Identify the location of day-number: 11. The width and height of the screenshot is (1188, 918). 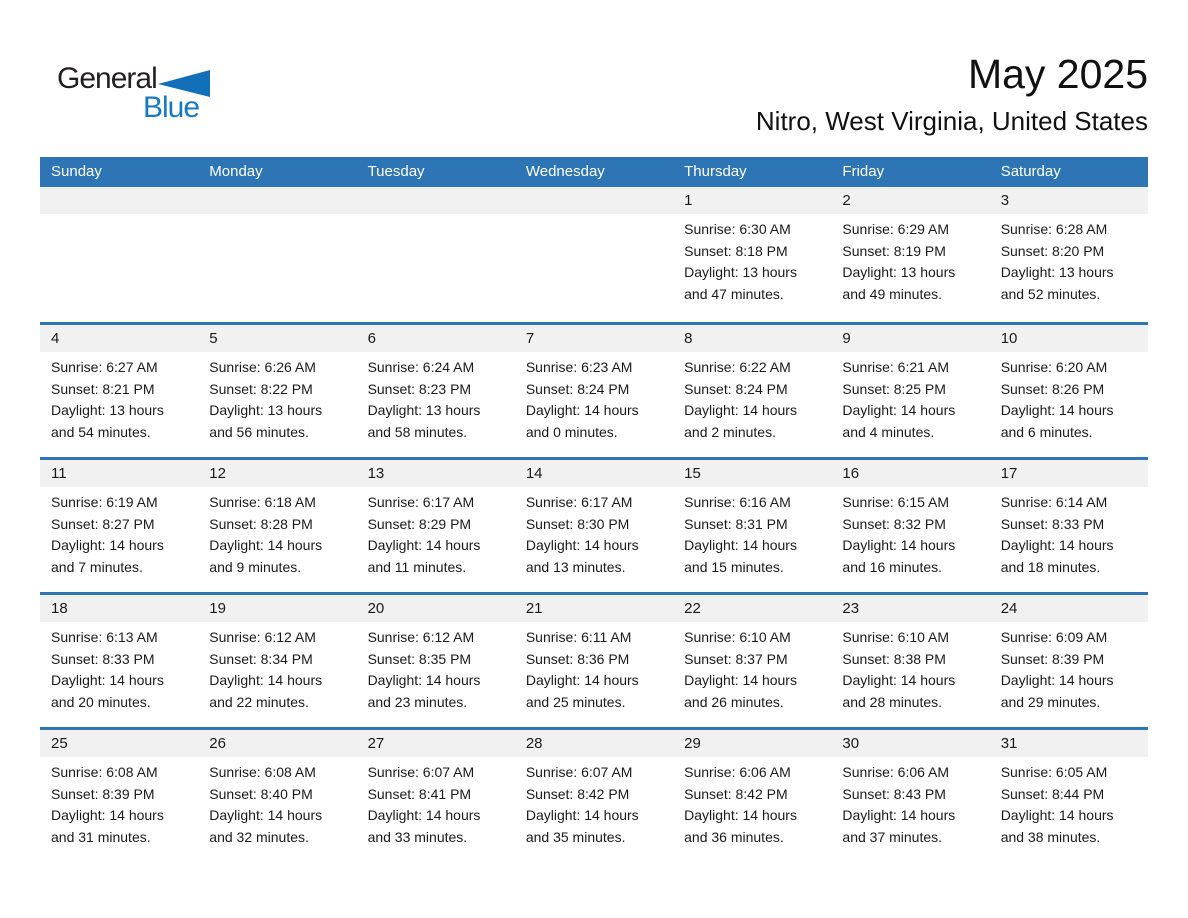
(119, 473).